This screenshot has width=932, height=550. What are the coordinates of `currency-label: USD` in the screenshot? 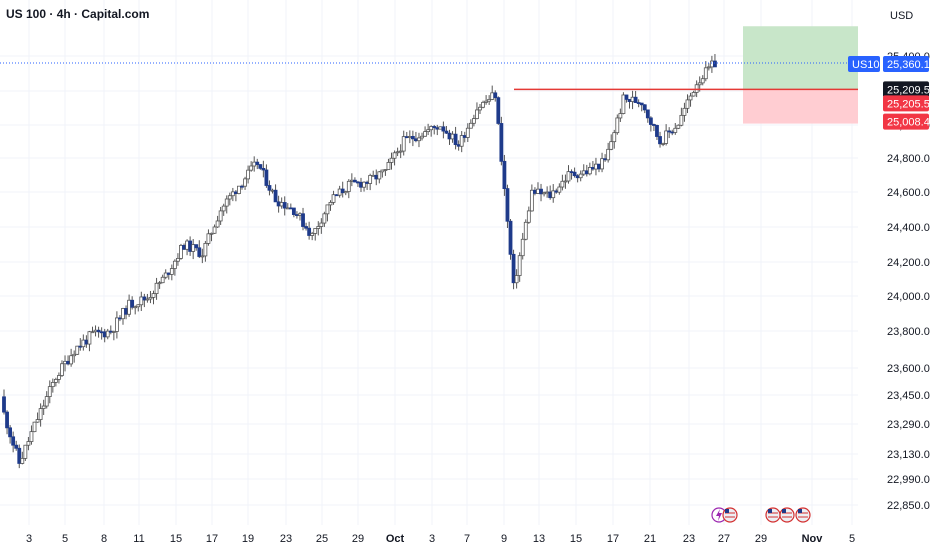 It's located at (902, 16).